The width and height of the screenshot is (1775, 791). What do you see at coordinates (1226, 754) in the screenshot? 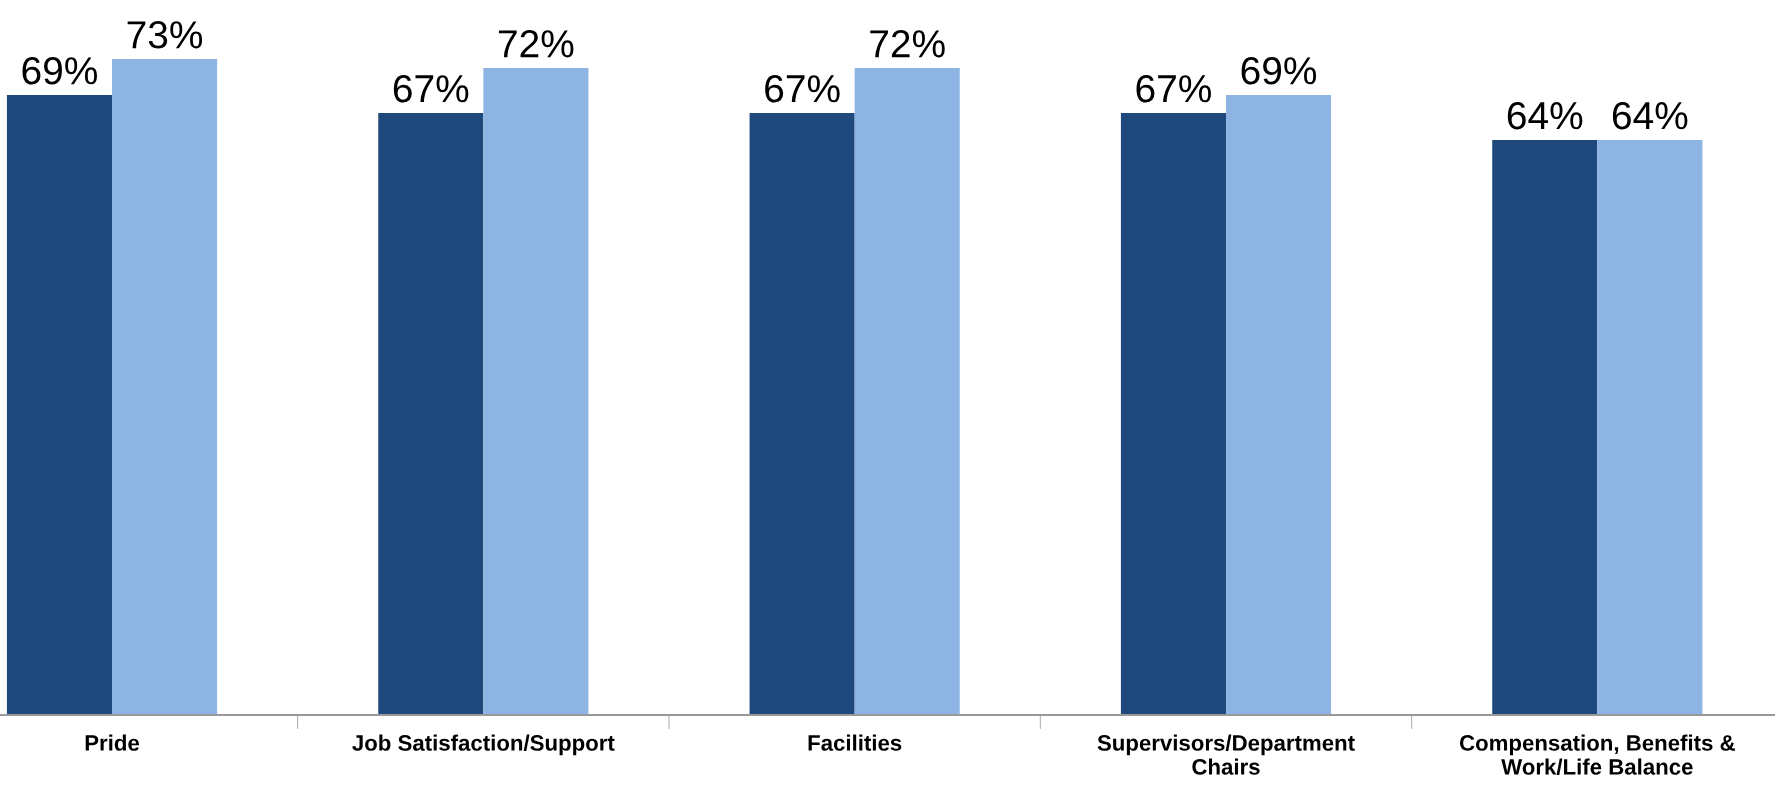
I see `x-tick-label: Supervisors/Department Chairs` at bounding box center [1226, 754].